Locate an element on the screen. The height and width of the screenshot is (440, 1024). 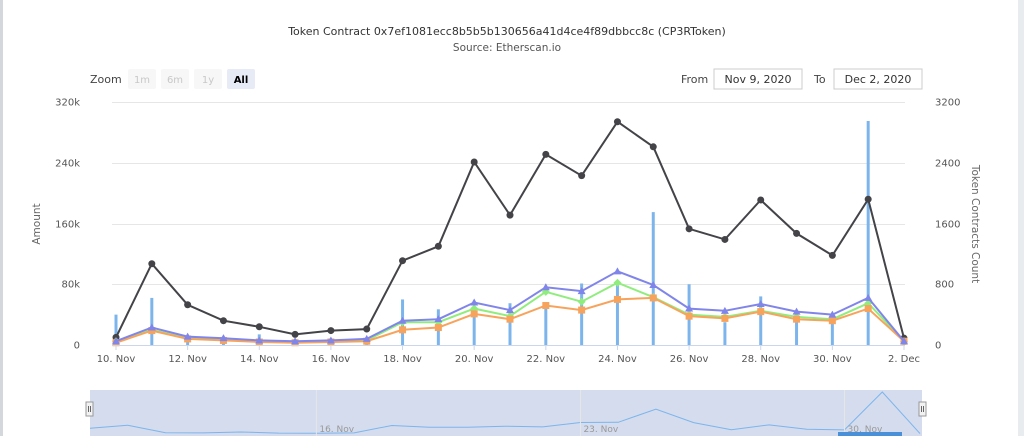
navigator-tick-label: 23. Nov is located at coordinates (600, 430).